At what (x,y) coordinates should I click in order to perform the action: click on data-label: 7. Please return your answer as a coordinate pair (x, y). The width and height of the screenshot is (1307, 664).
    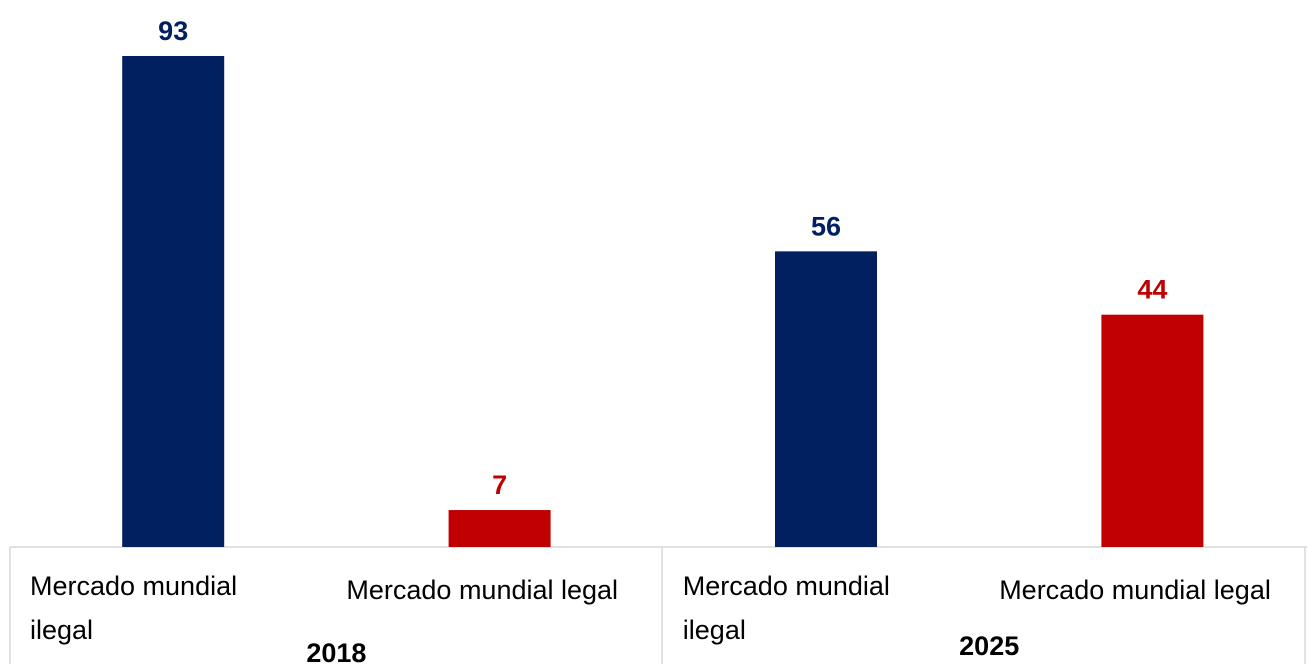
    Looking at the image, I should click on (499, 485).